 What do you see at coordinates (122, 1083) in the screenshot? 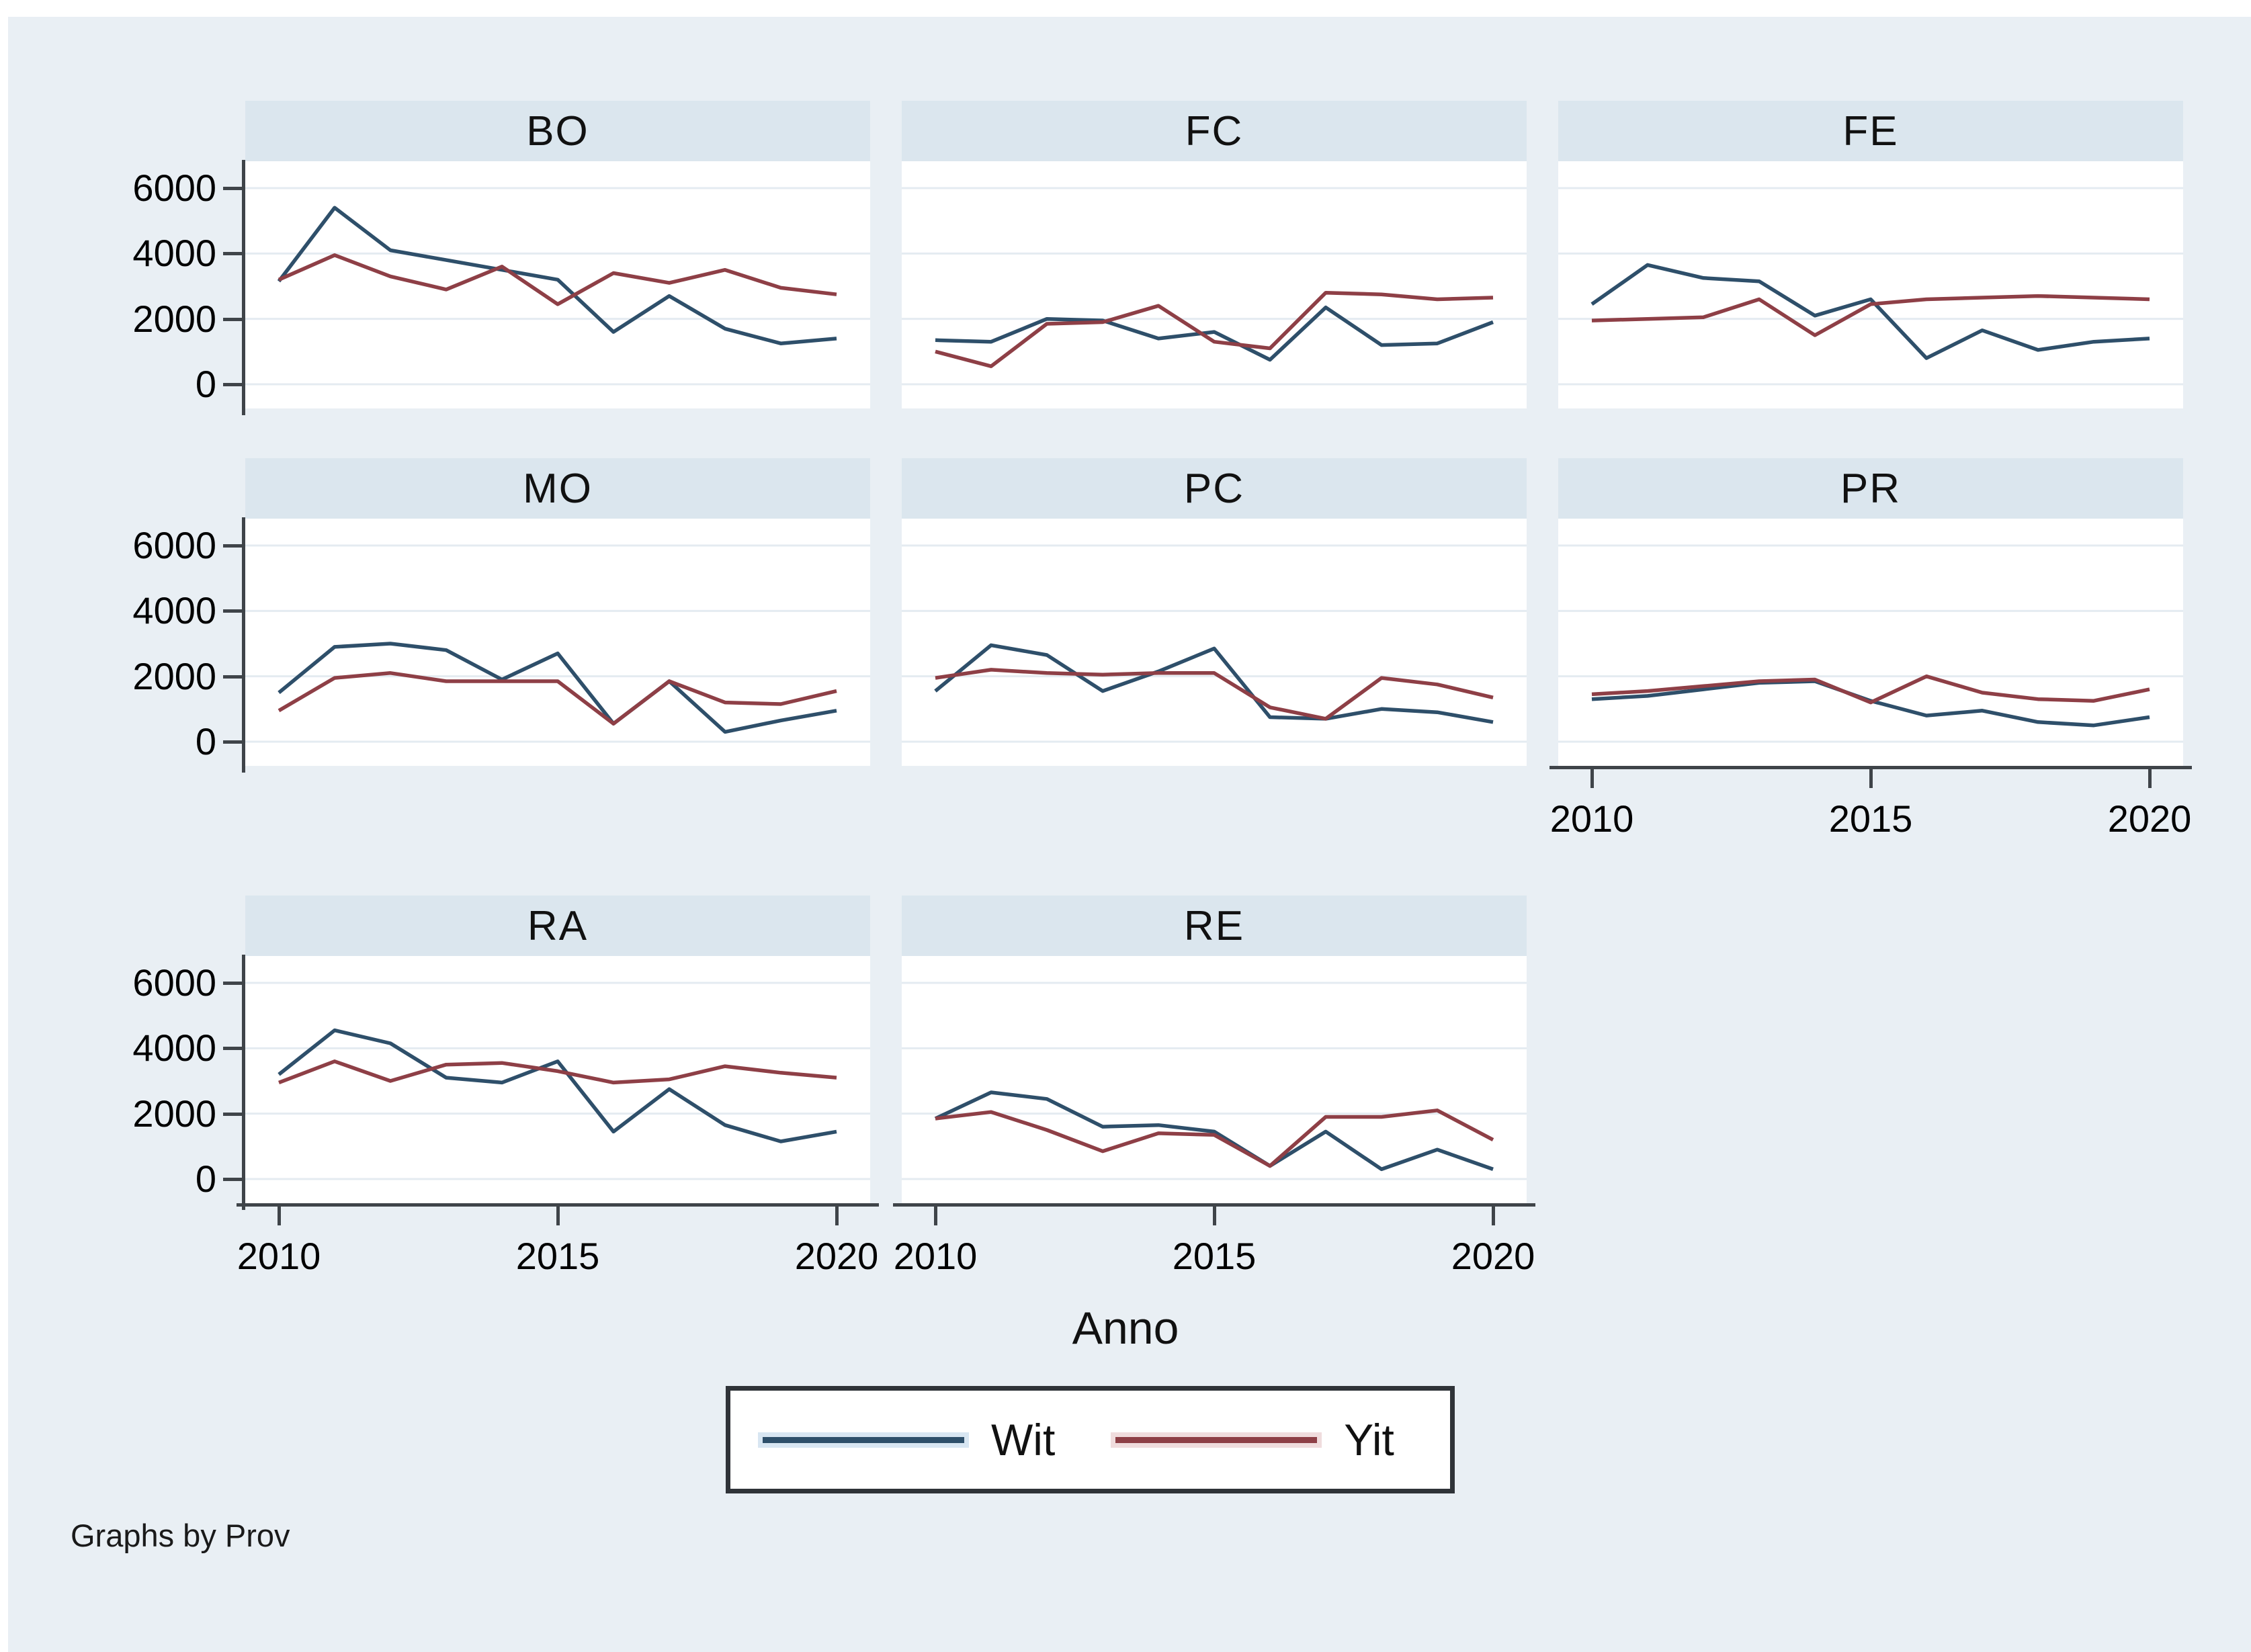
I see `y-axis-row-3: 0 2000 4000 6000` at bounding box center [122, 1083].